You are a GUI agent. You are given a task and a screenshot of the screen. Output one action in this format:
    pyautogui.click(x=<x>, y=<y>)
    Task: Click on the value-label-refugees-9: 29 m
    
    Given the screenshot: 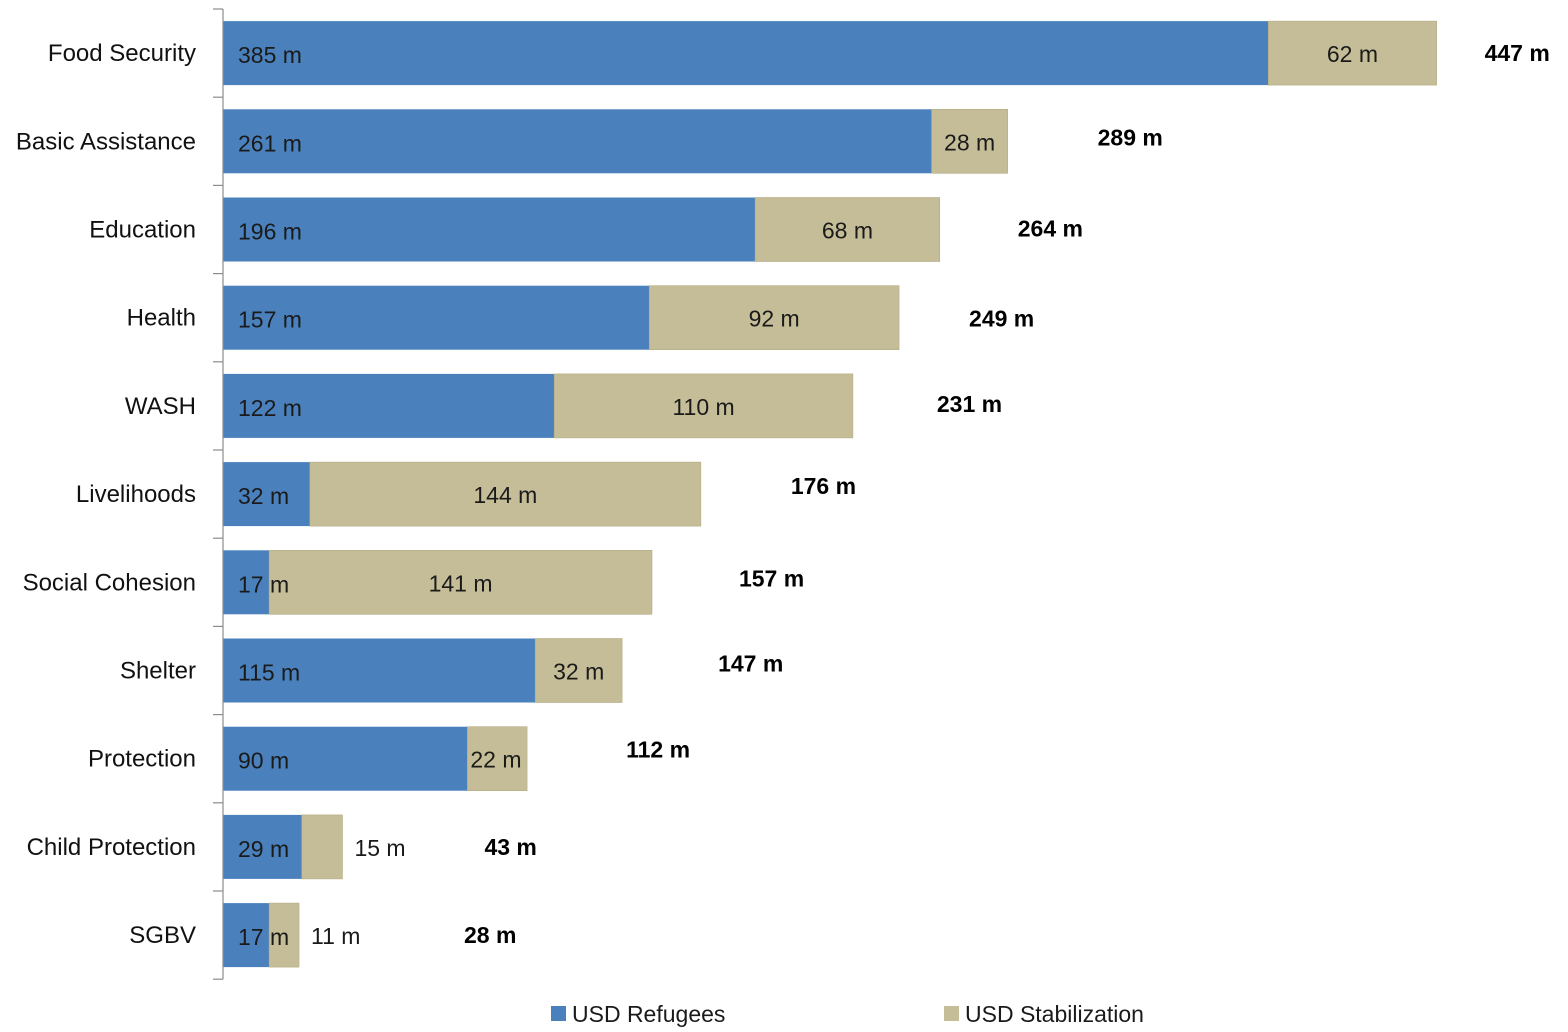 What is the action you would take?
    pyautogui.click(x=263, y=849)
    